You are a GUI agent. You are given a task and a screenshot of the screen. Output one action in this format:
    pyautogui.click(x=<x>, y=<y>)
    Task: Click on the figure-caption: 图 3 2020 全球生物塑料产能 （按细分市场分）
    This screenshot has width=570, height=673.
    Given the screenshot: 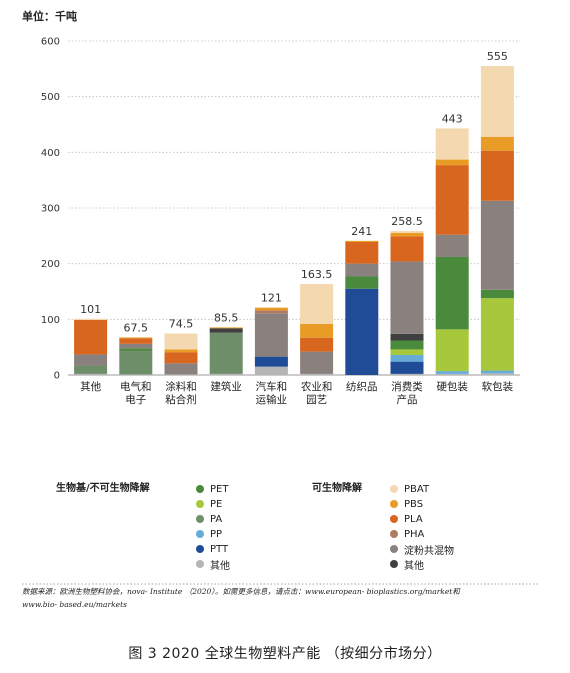 What is the action you would take?
    pyautogui.click(x=285, y=654)
    